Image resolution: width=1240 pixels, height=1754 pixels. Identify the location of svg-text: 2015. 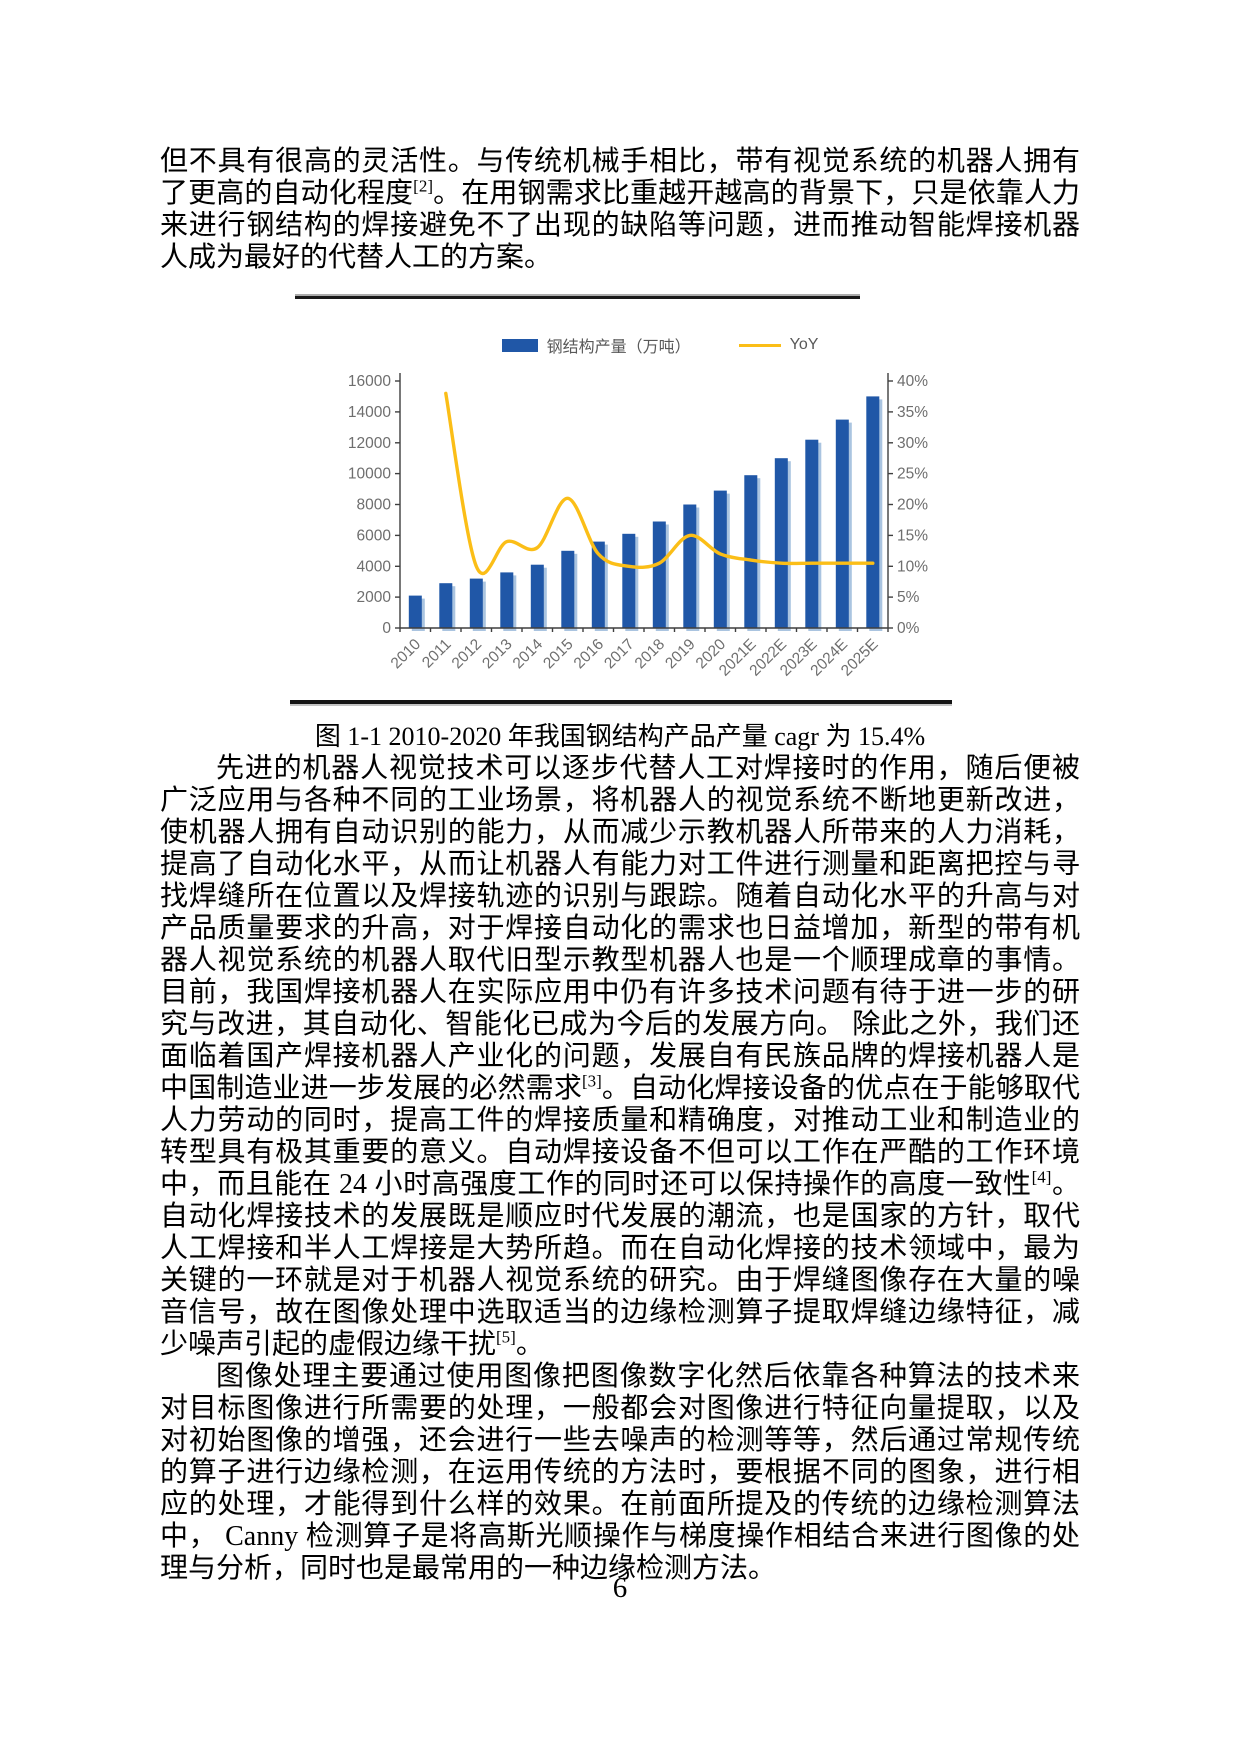
(558, 654).